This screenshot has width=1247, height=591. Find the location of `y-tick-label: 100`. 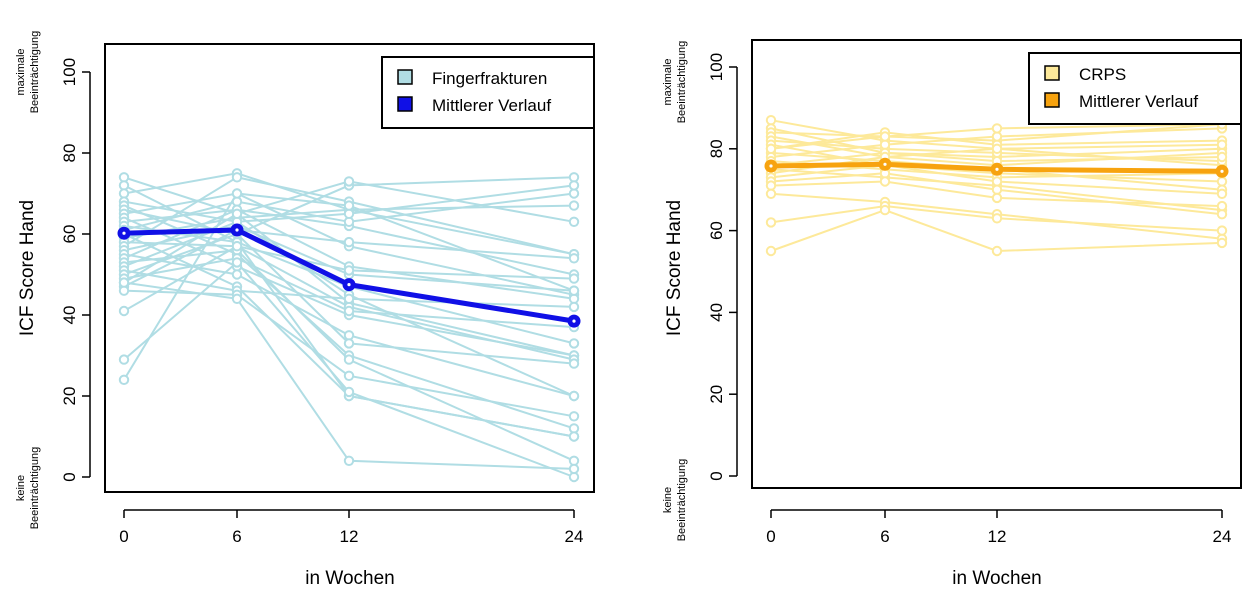

y-tick-label: 100 is located at coordinates (69, 72).